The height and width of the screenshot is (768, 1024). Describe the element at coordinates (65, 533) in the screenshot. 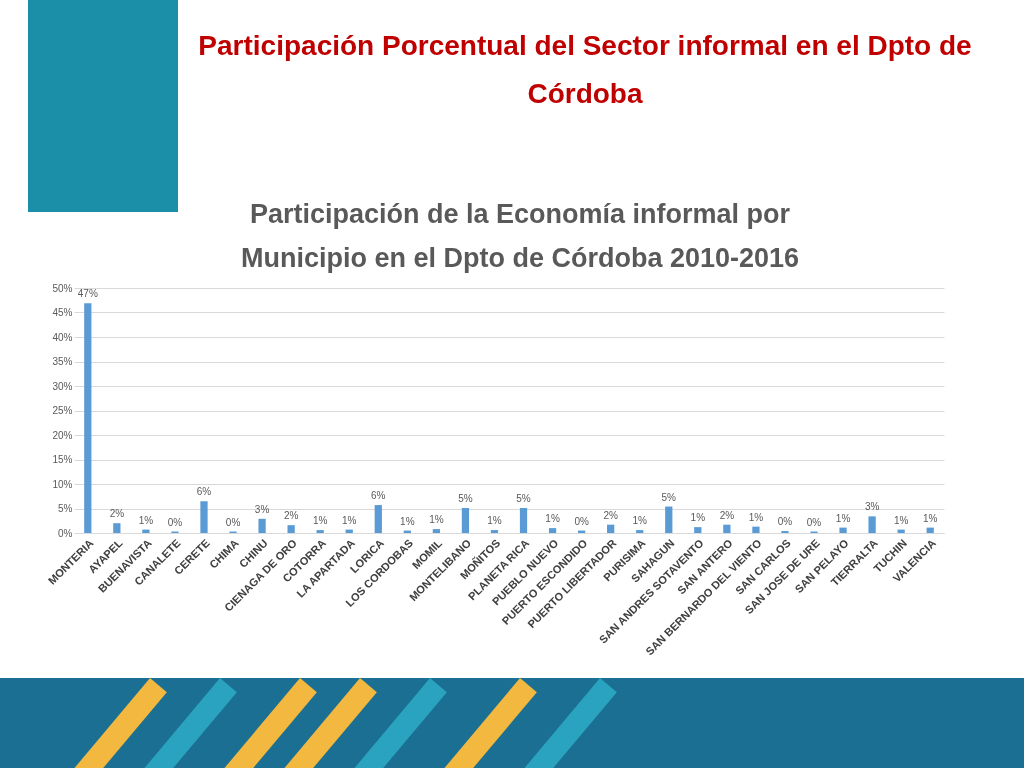

I see `y-tick-label: 0%` at that location.